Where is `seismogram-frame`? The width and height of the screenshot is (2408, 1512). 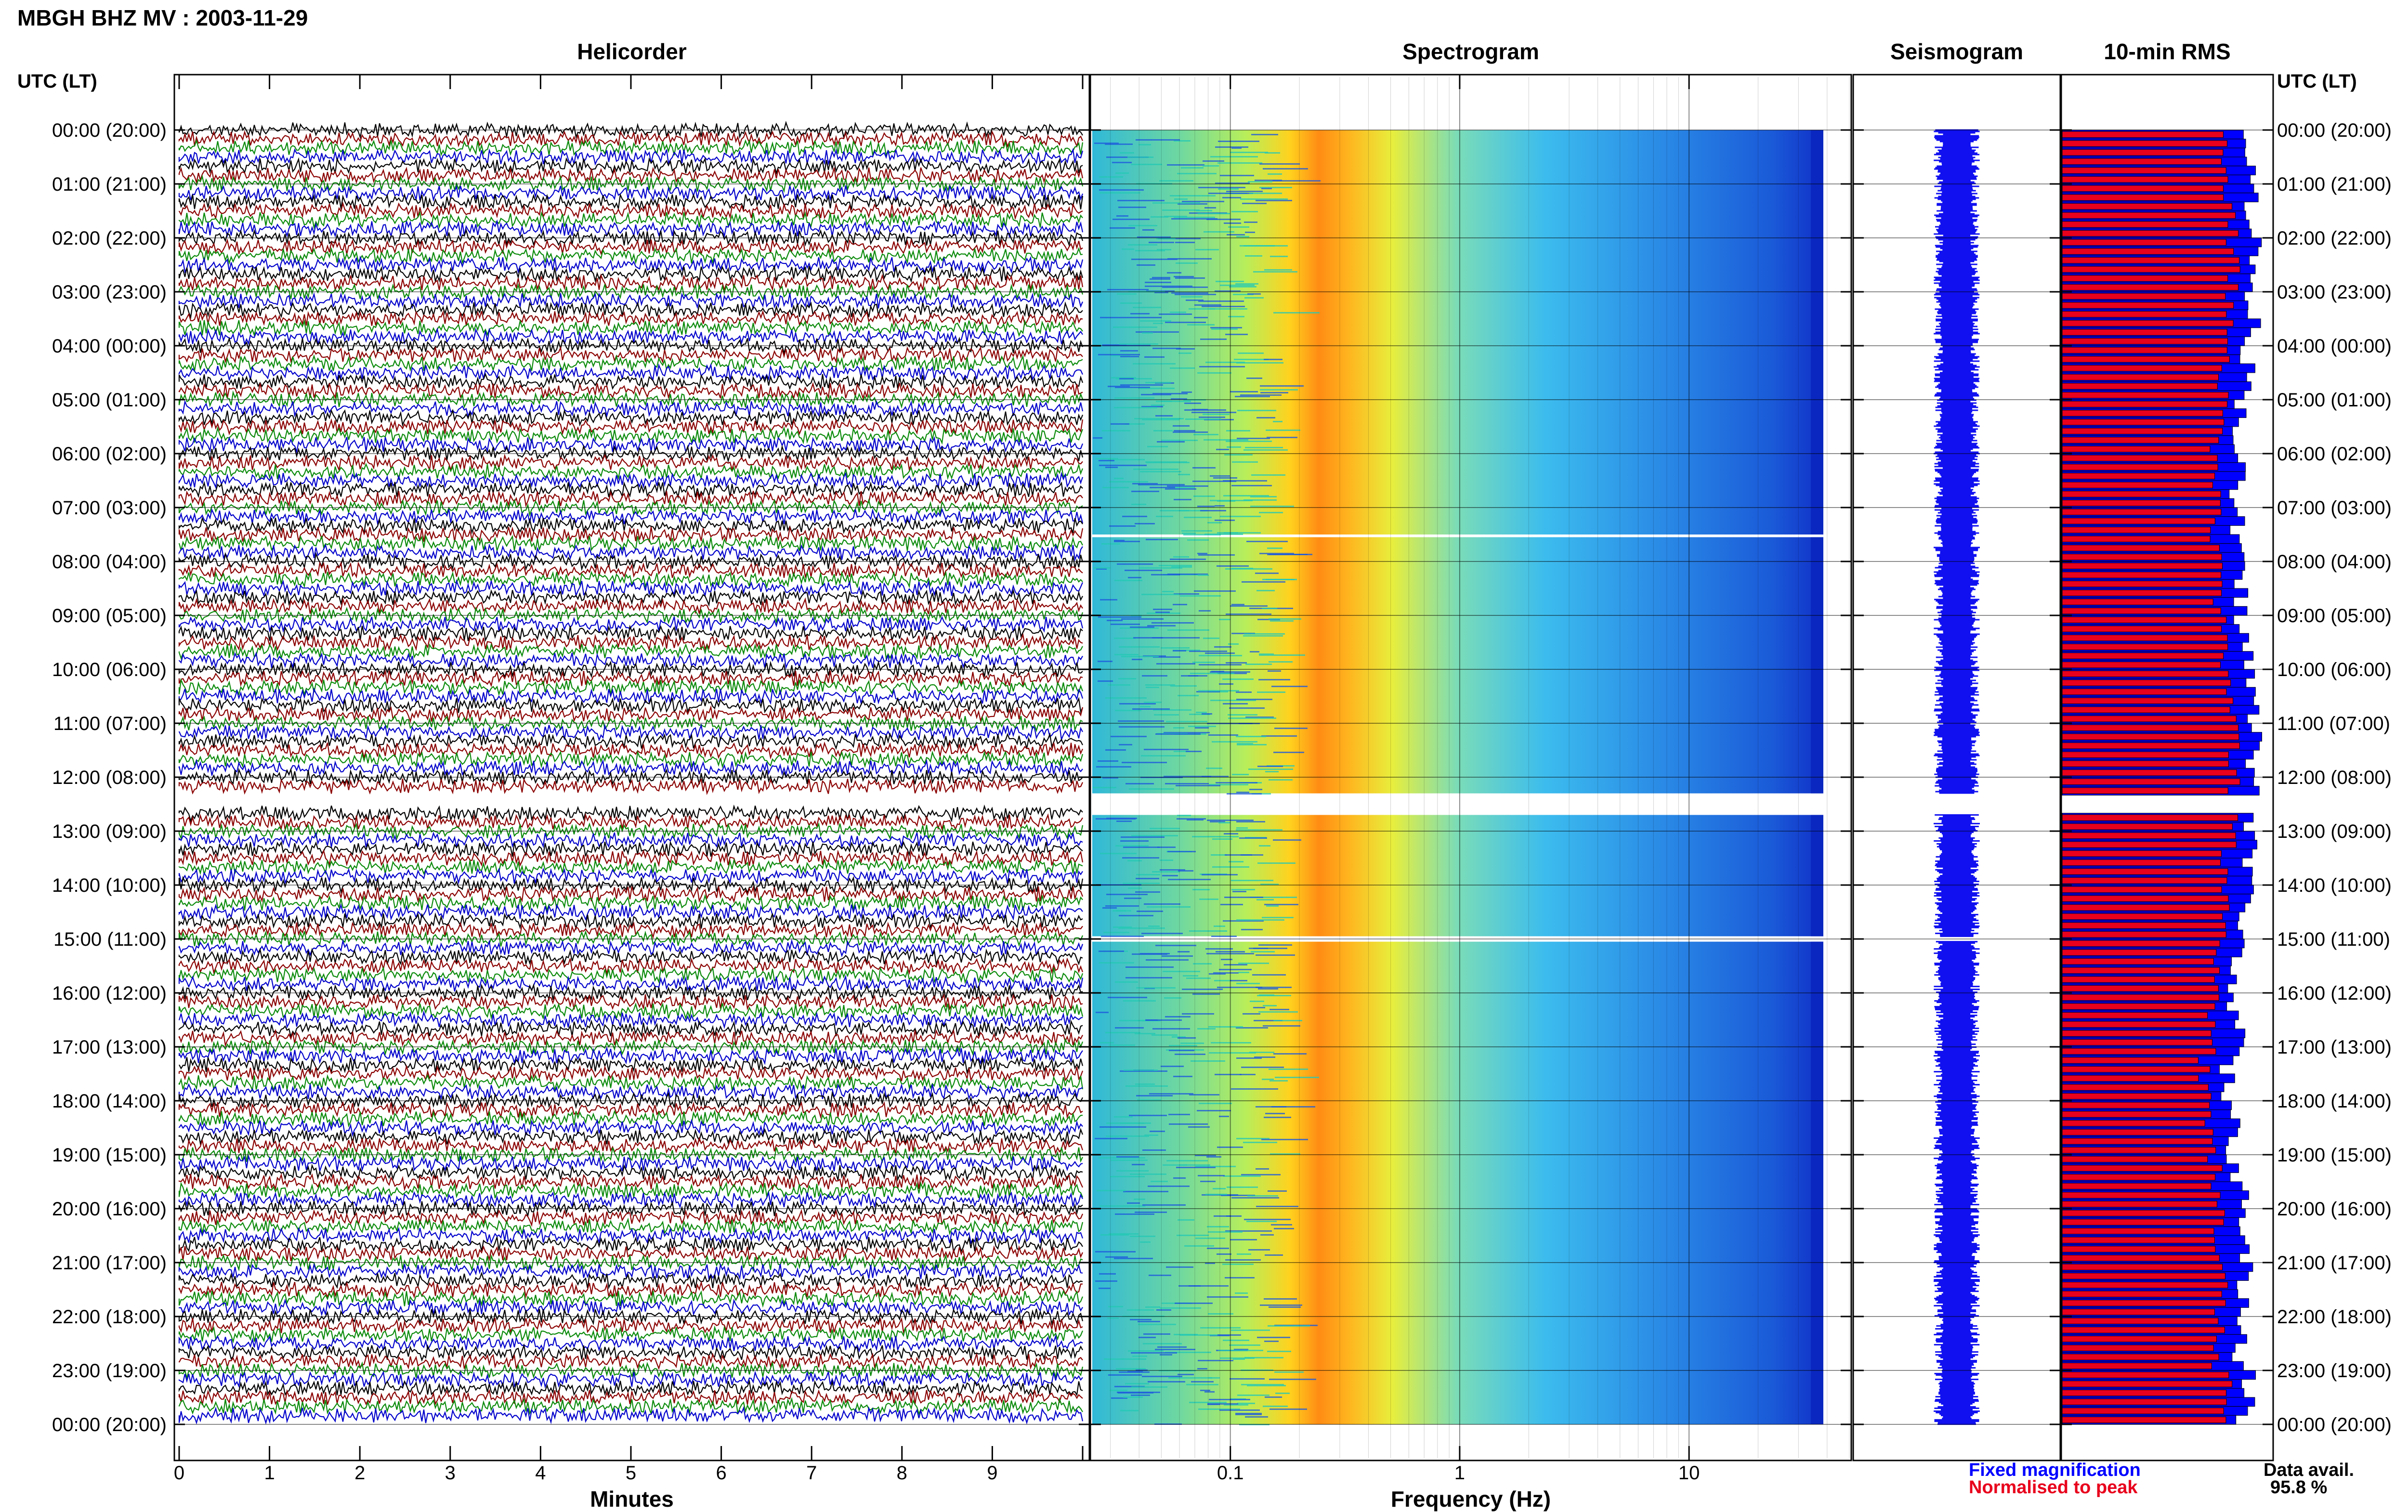 seismogram-frame is located at coordinates (1956, 768).